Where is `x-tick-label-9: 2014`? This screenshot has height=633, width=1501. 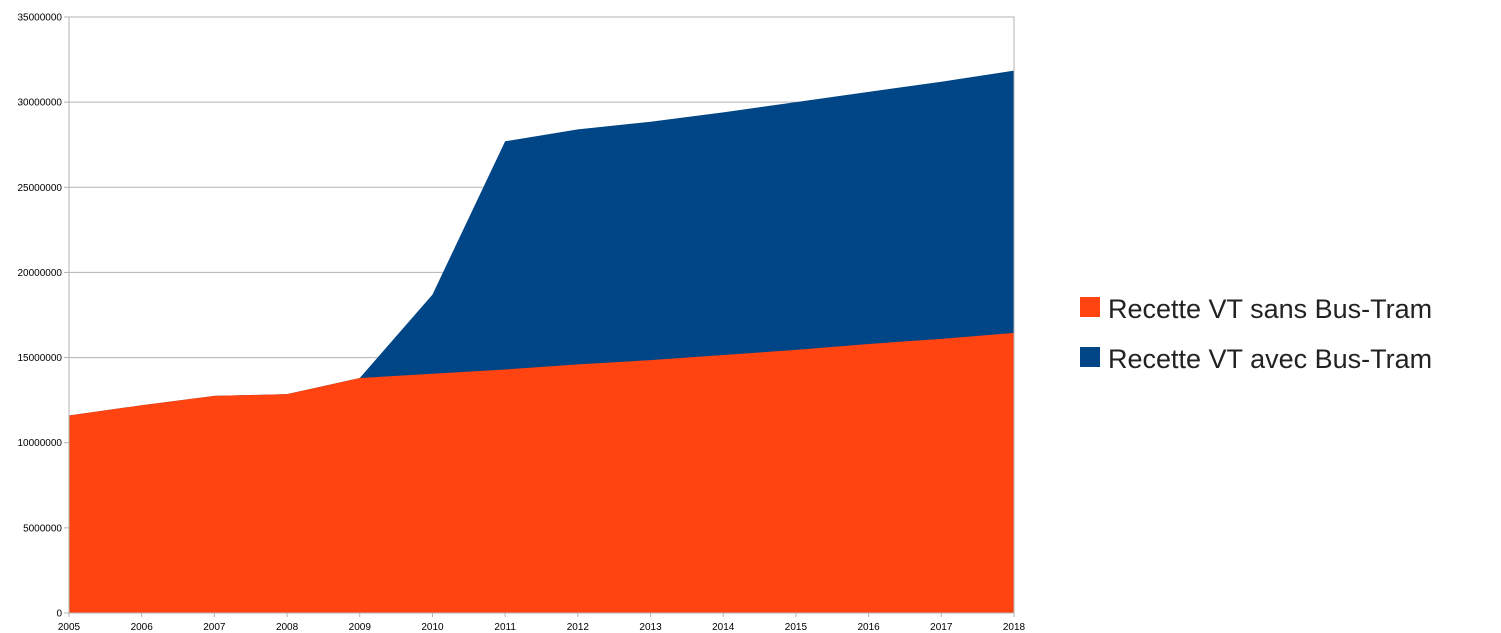
x-tick-label-9: 2014 is located at coordinates (723, 627).